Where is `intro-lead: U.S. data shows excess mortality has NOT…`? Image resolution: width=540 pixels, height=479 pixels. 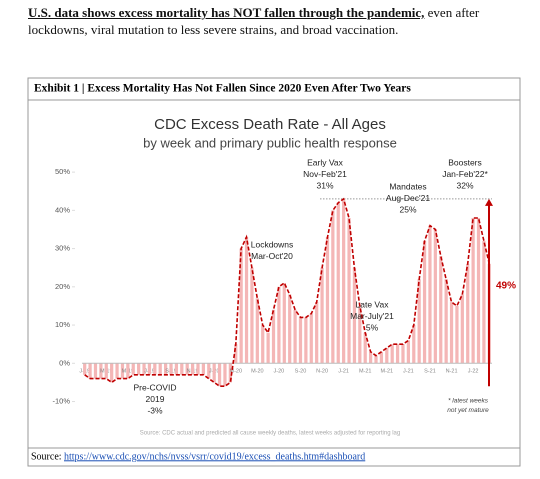 intro-lead: U.S. data shows excess mortality has NOT… is located at coordinates (226, 12).